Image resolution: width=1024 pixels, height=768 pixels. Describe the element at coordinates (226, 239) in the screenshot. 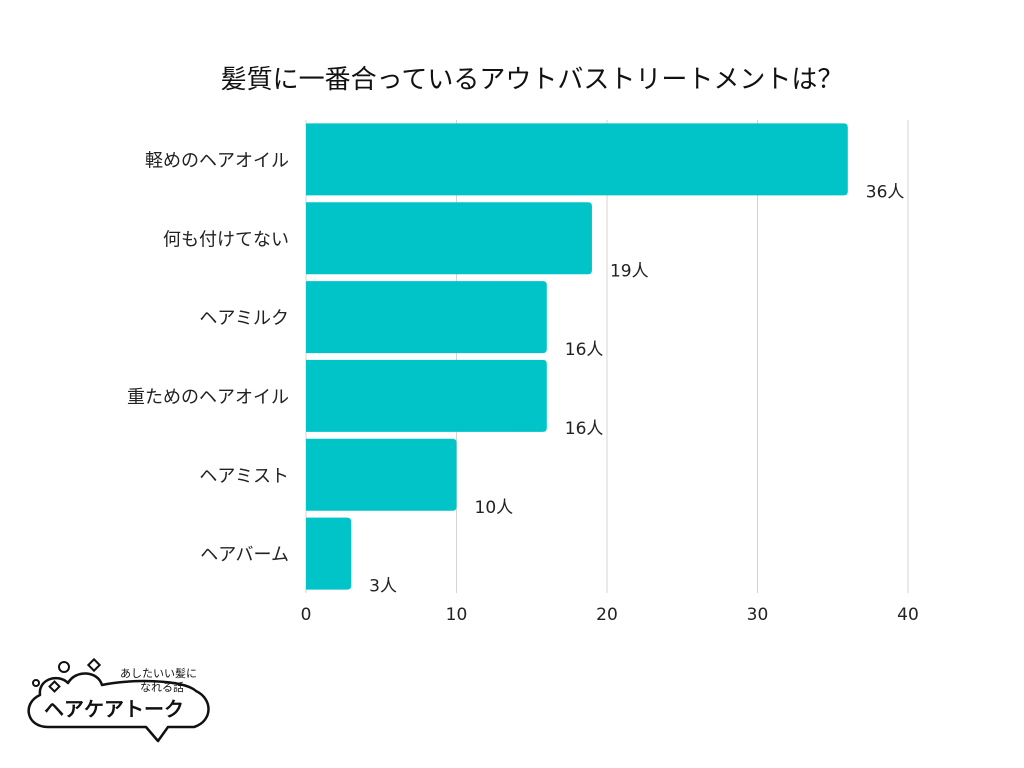

I see `category-label: 何も付けてない` at that location.